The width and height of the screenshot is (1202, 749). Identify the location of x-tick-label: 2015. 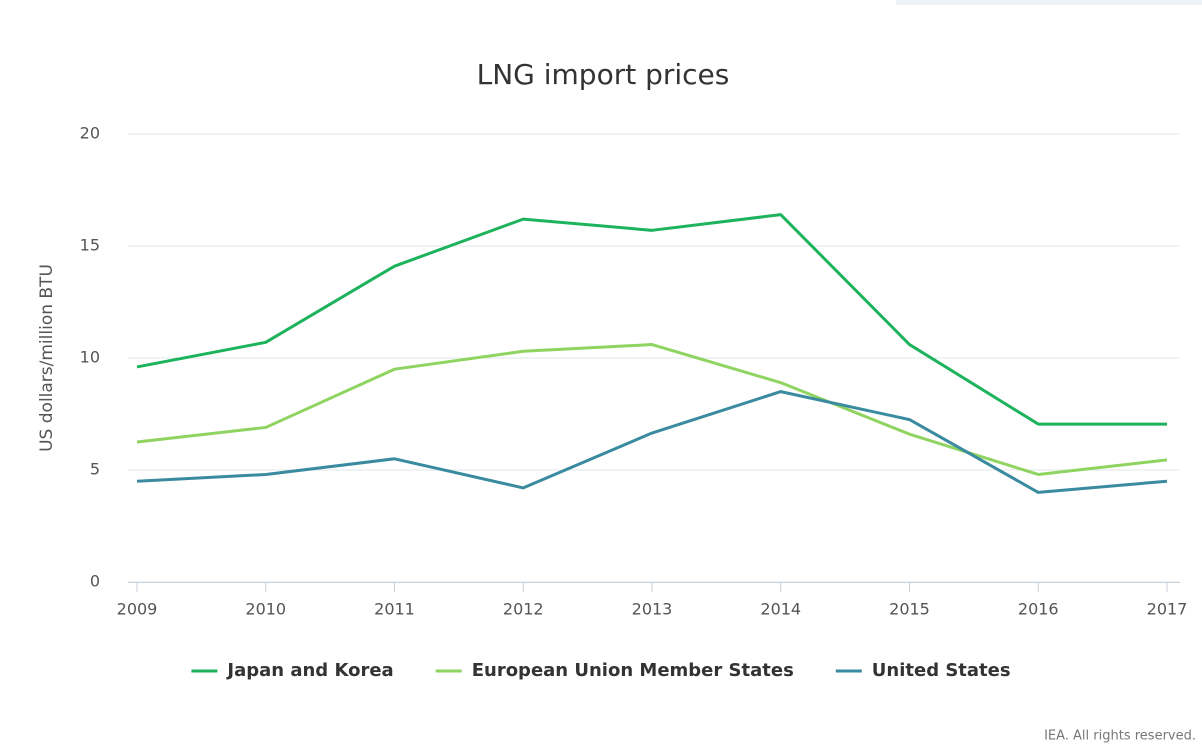
(909, 609).